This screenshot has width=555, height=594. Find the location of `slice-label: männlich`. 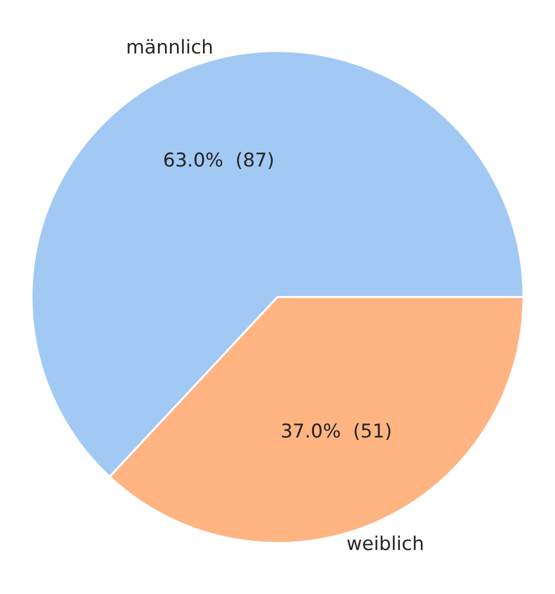

slice-label: männlich is located at coordinates (170, 47).